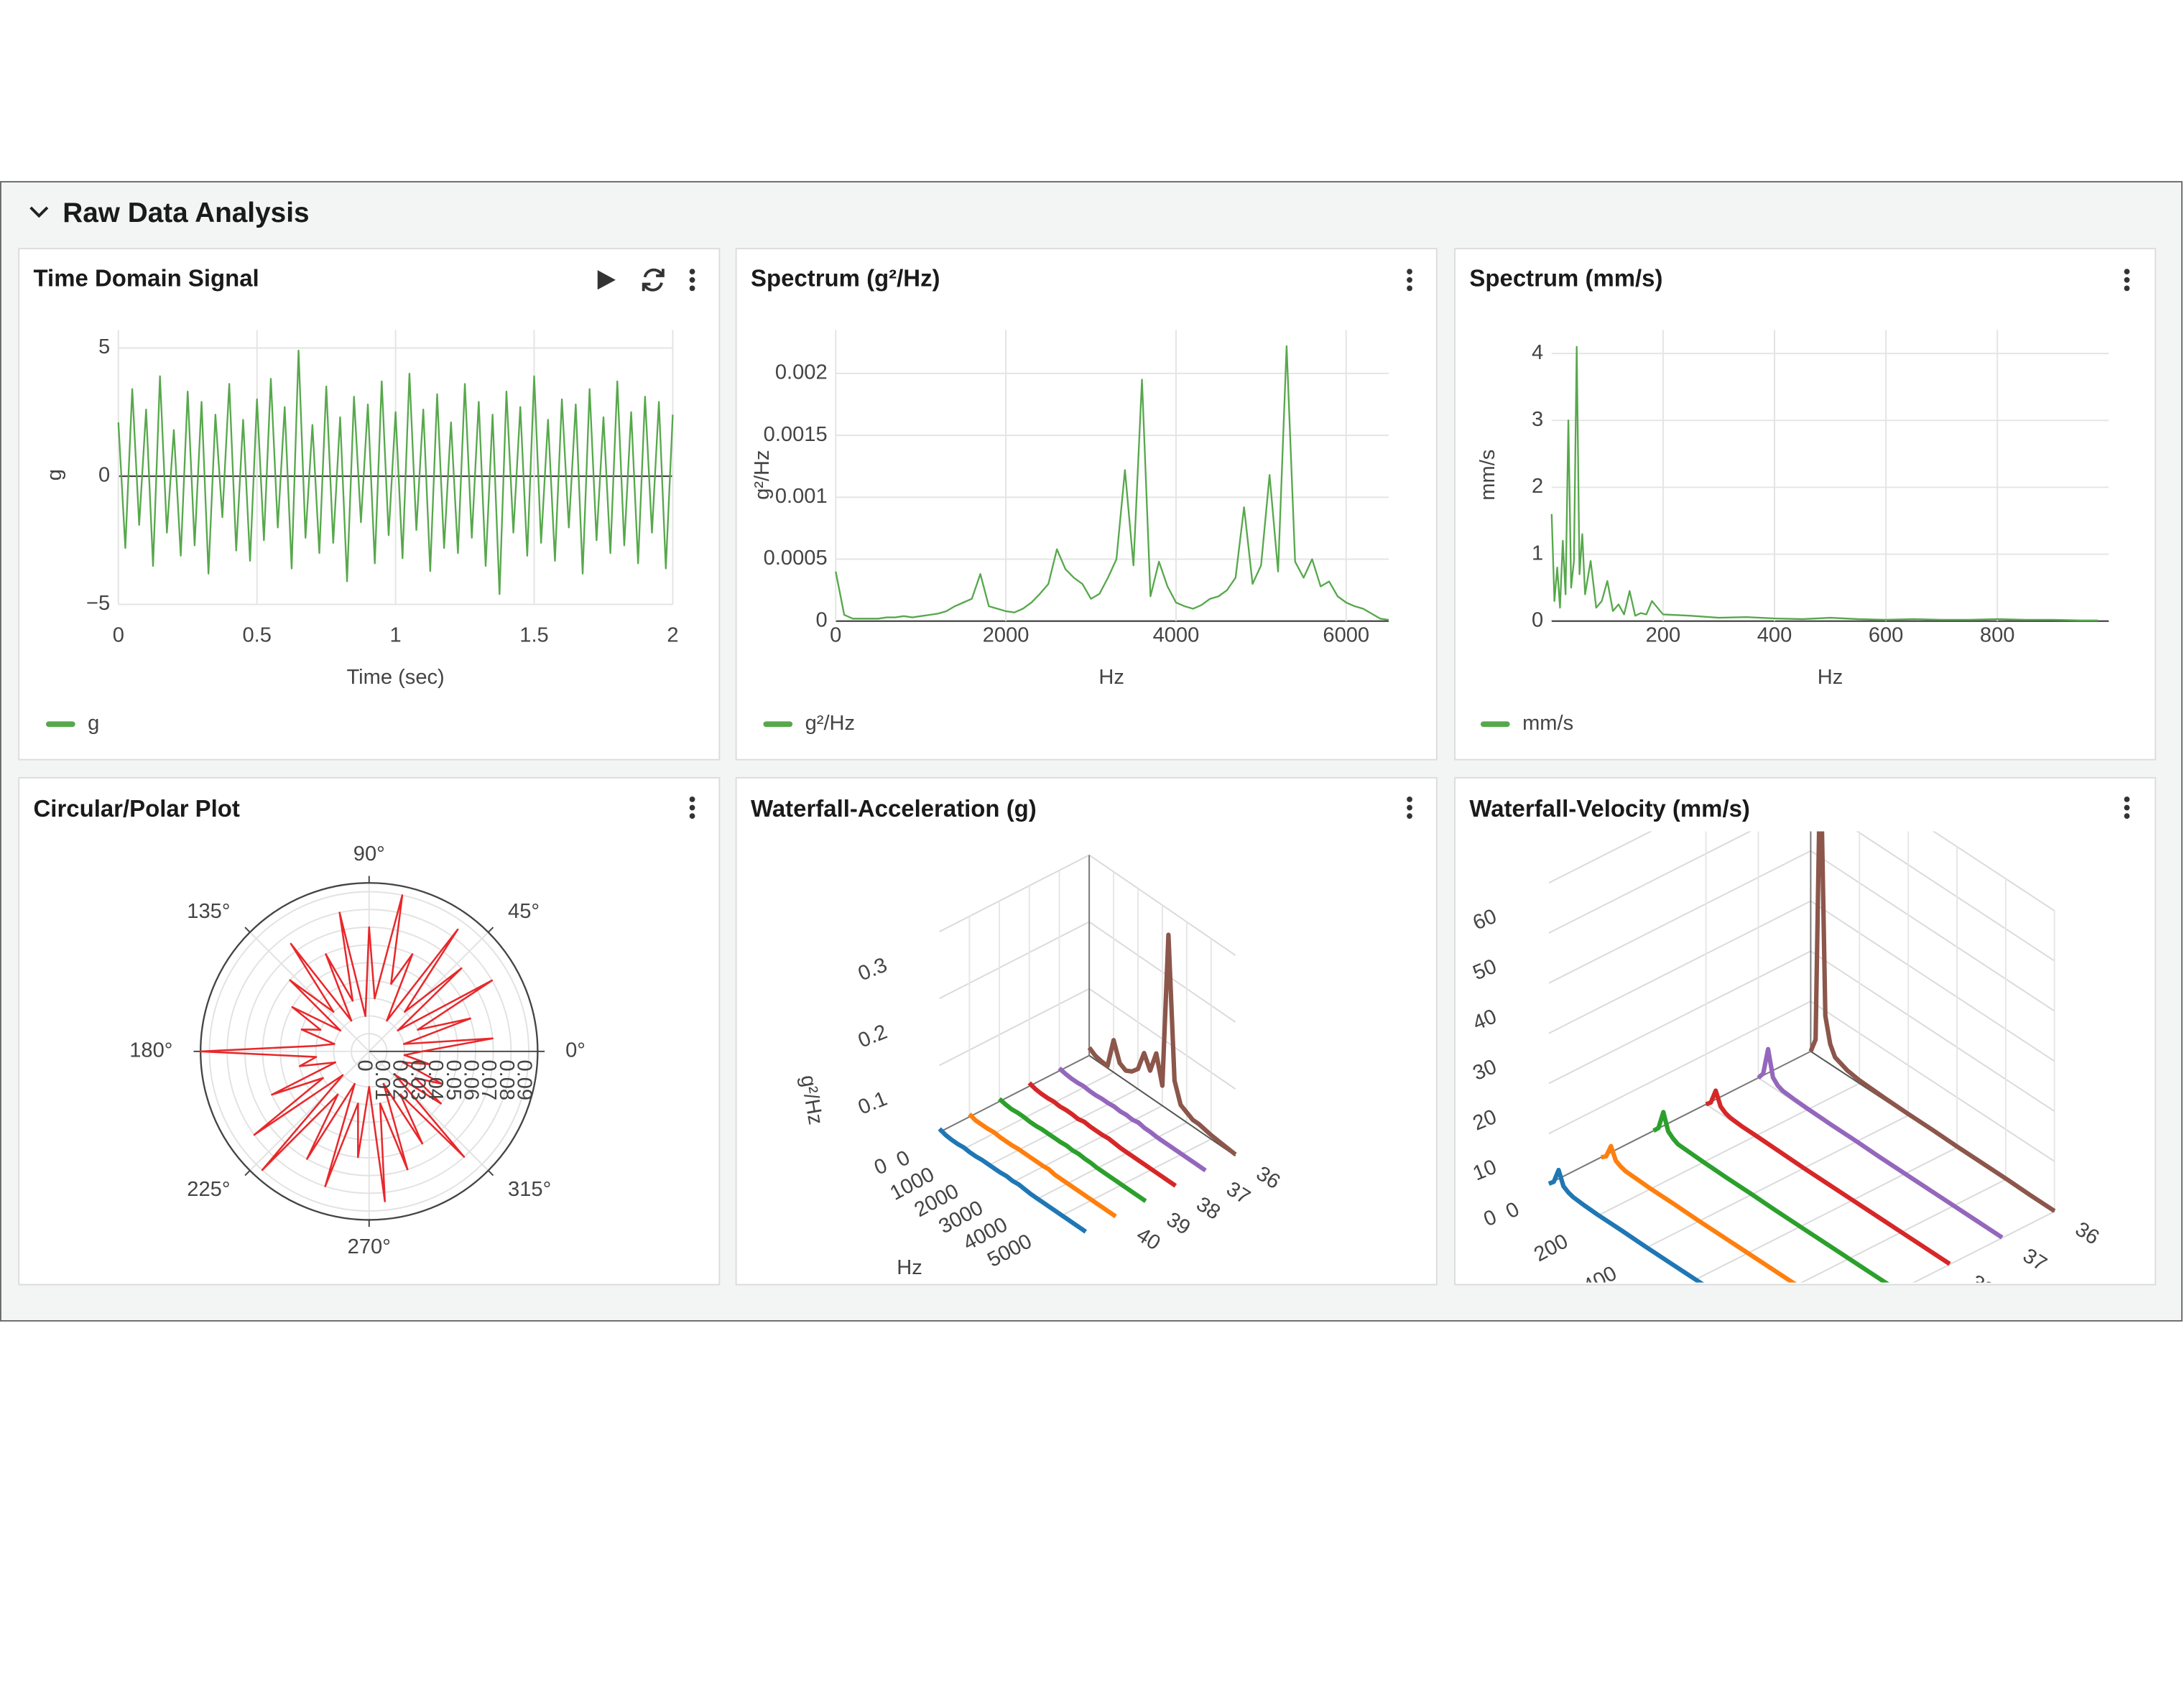 This screenshot has width=2184, height=1708. What do you see at coordinates (395, 678) in the screenshot?
I see `x-axis-label: Time (sec)` at bounding box center [395, 678].